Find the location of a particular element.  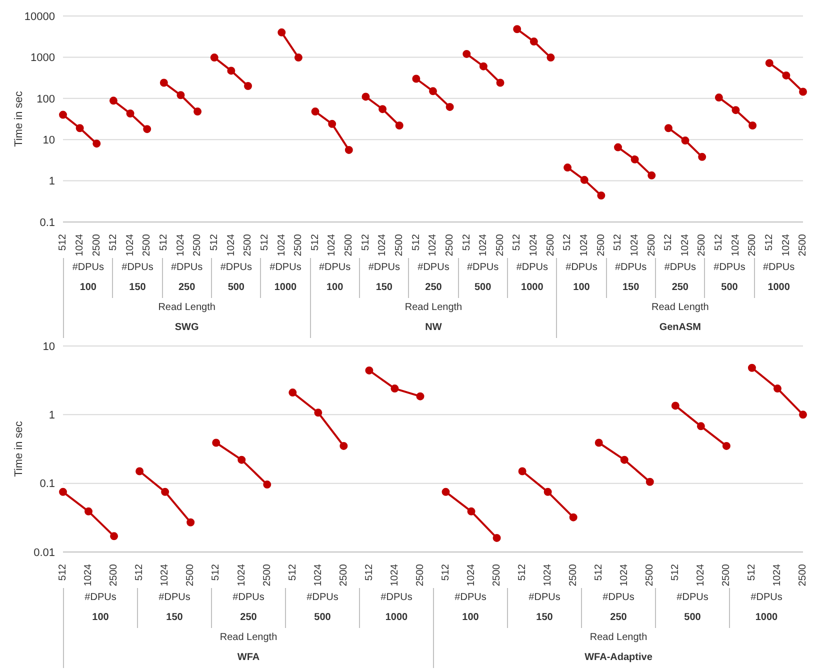

y-tick-label: 10 is located at coordinates (48, 346).